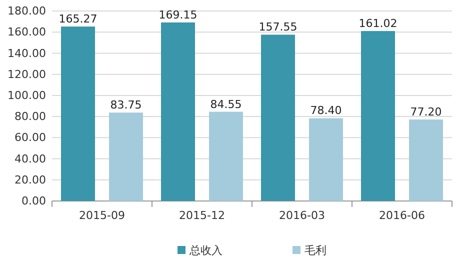  Describe the element at coordinates (30, 117) in the screenshot. I see `y-tick-label: 80.00` at that location.